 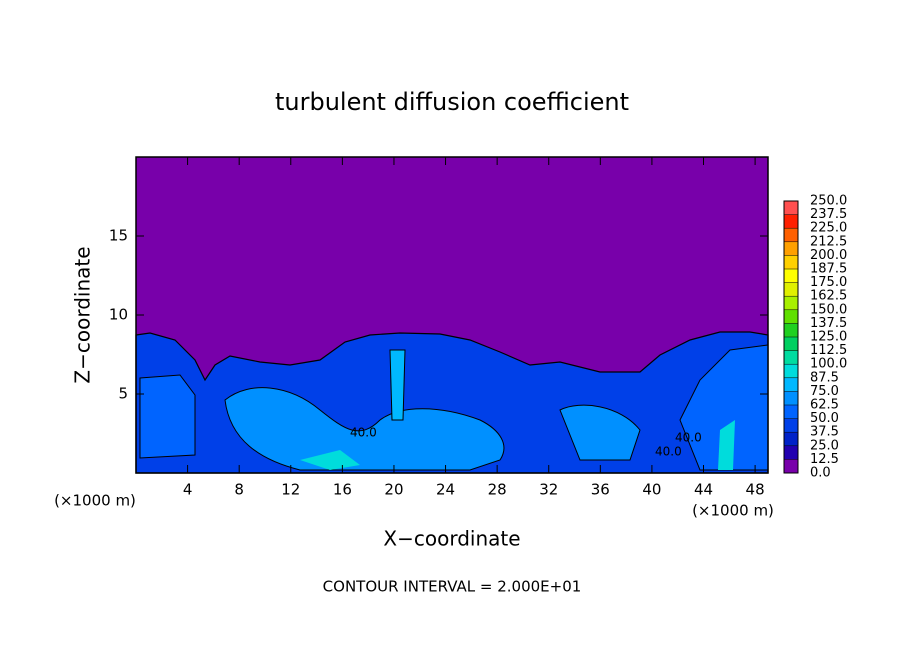 What do you see at coordinates (828, 296) in the screenshot?
I see `colorbar-label: 162.5` at bounding box center [828, 296].